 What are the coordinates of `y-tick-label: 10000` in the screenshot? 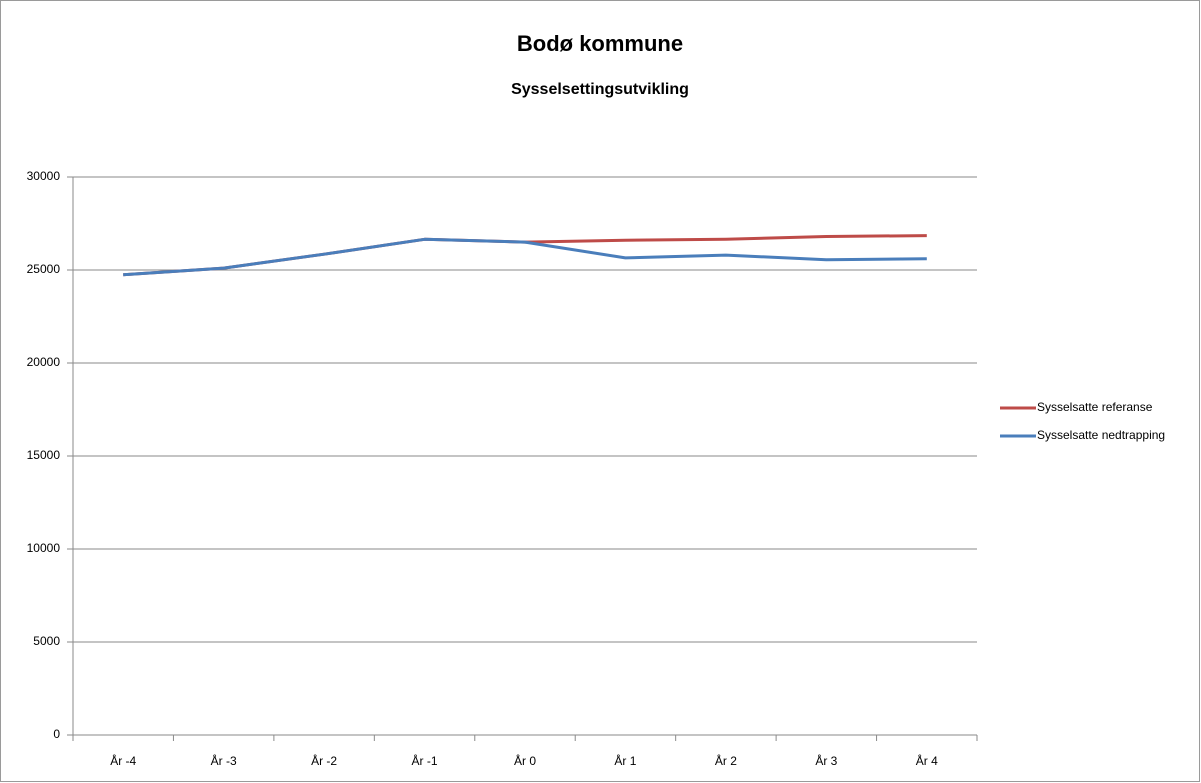 It's located at (44, 548).